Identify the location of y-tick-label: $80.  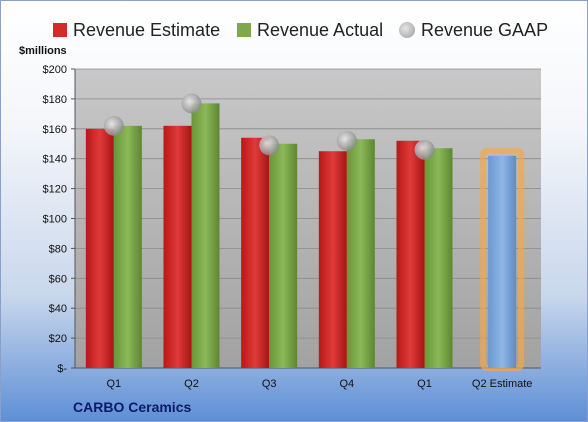
(58, 249).